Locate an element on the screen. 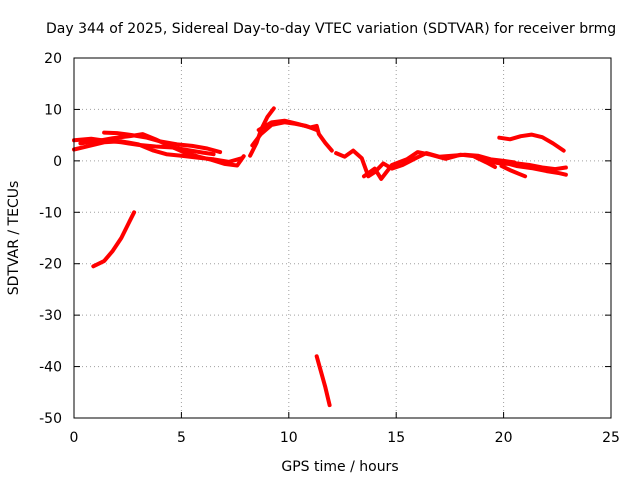 This screenshot has width=640, height=480. y-tick-label: 10 is located at coordinates (53, 110).